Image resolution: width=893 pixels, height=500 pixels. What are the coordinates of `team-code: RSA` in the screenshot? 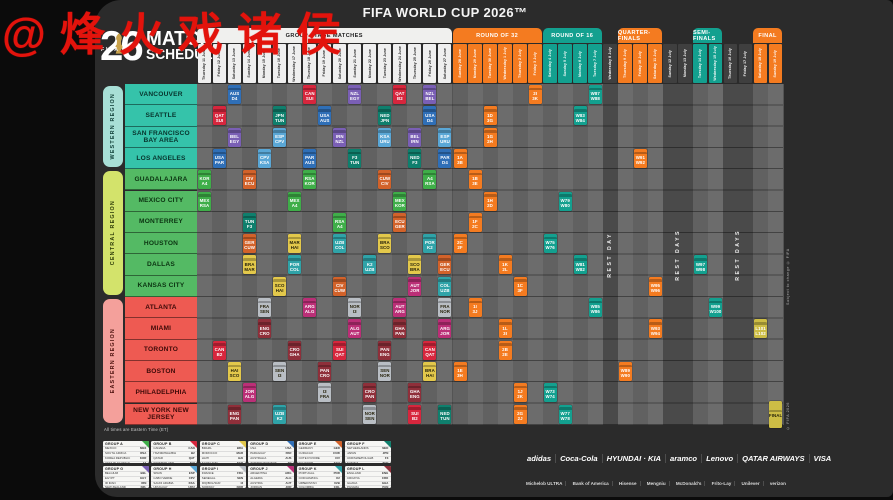 It's located at (204, 205).